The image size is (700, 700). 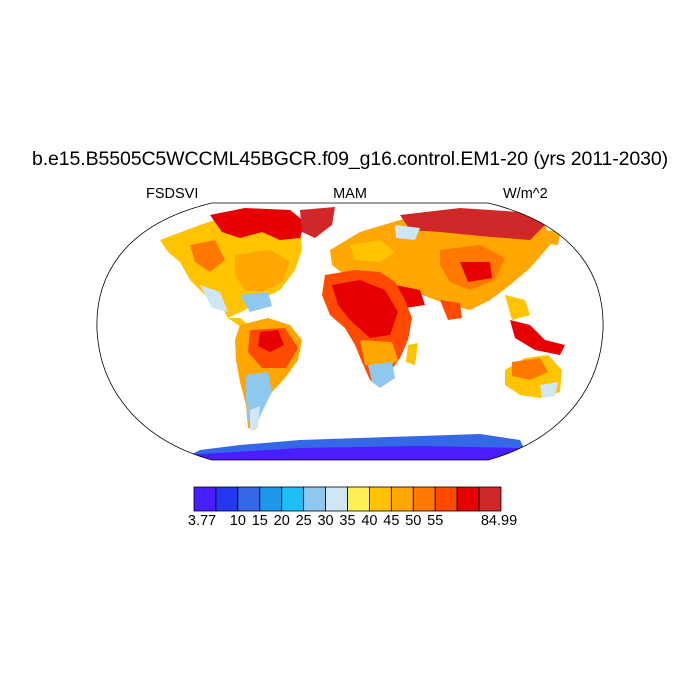 I want to click on south-america, so click(x=265, y=374).